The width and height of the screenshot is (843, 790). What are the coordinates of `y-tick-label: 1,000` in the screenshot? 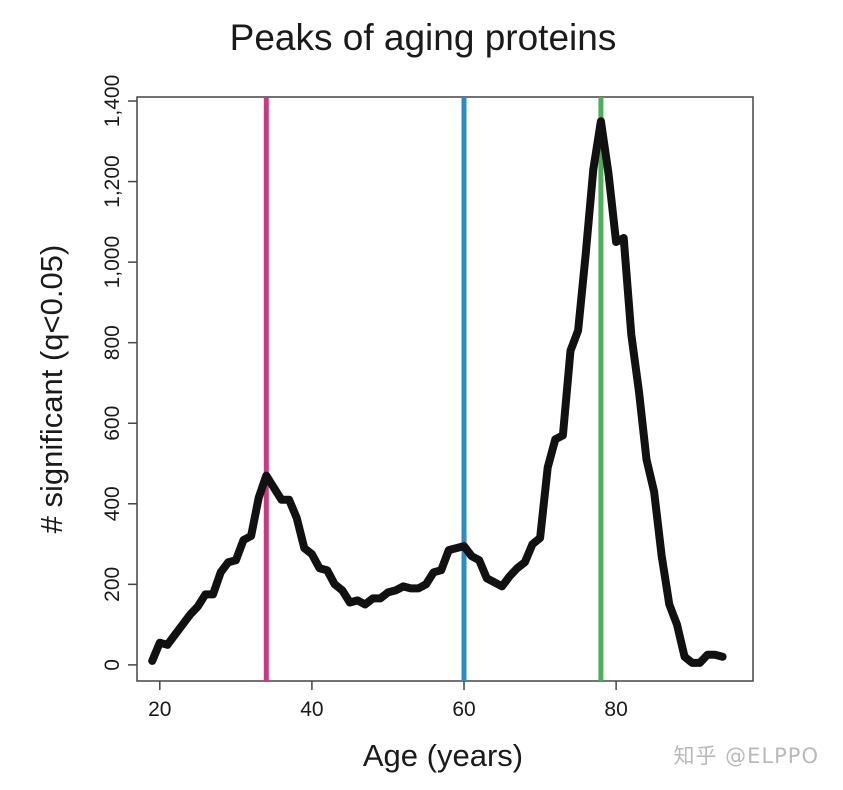 It's located at (112, 262).